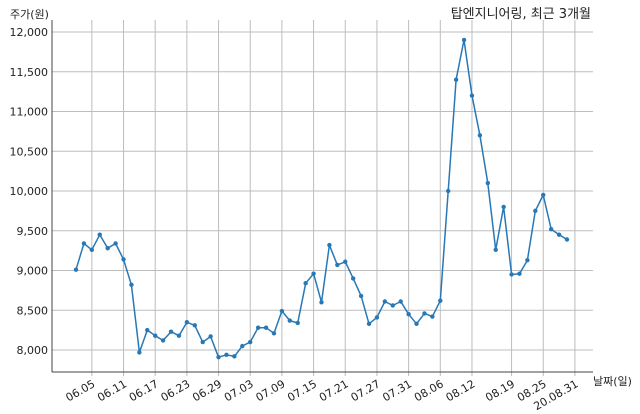  What do you see at coordinates (144, 390) in the screenshot?
I see `x-tick-label: 06.17` at bounding box center [144, 390].